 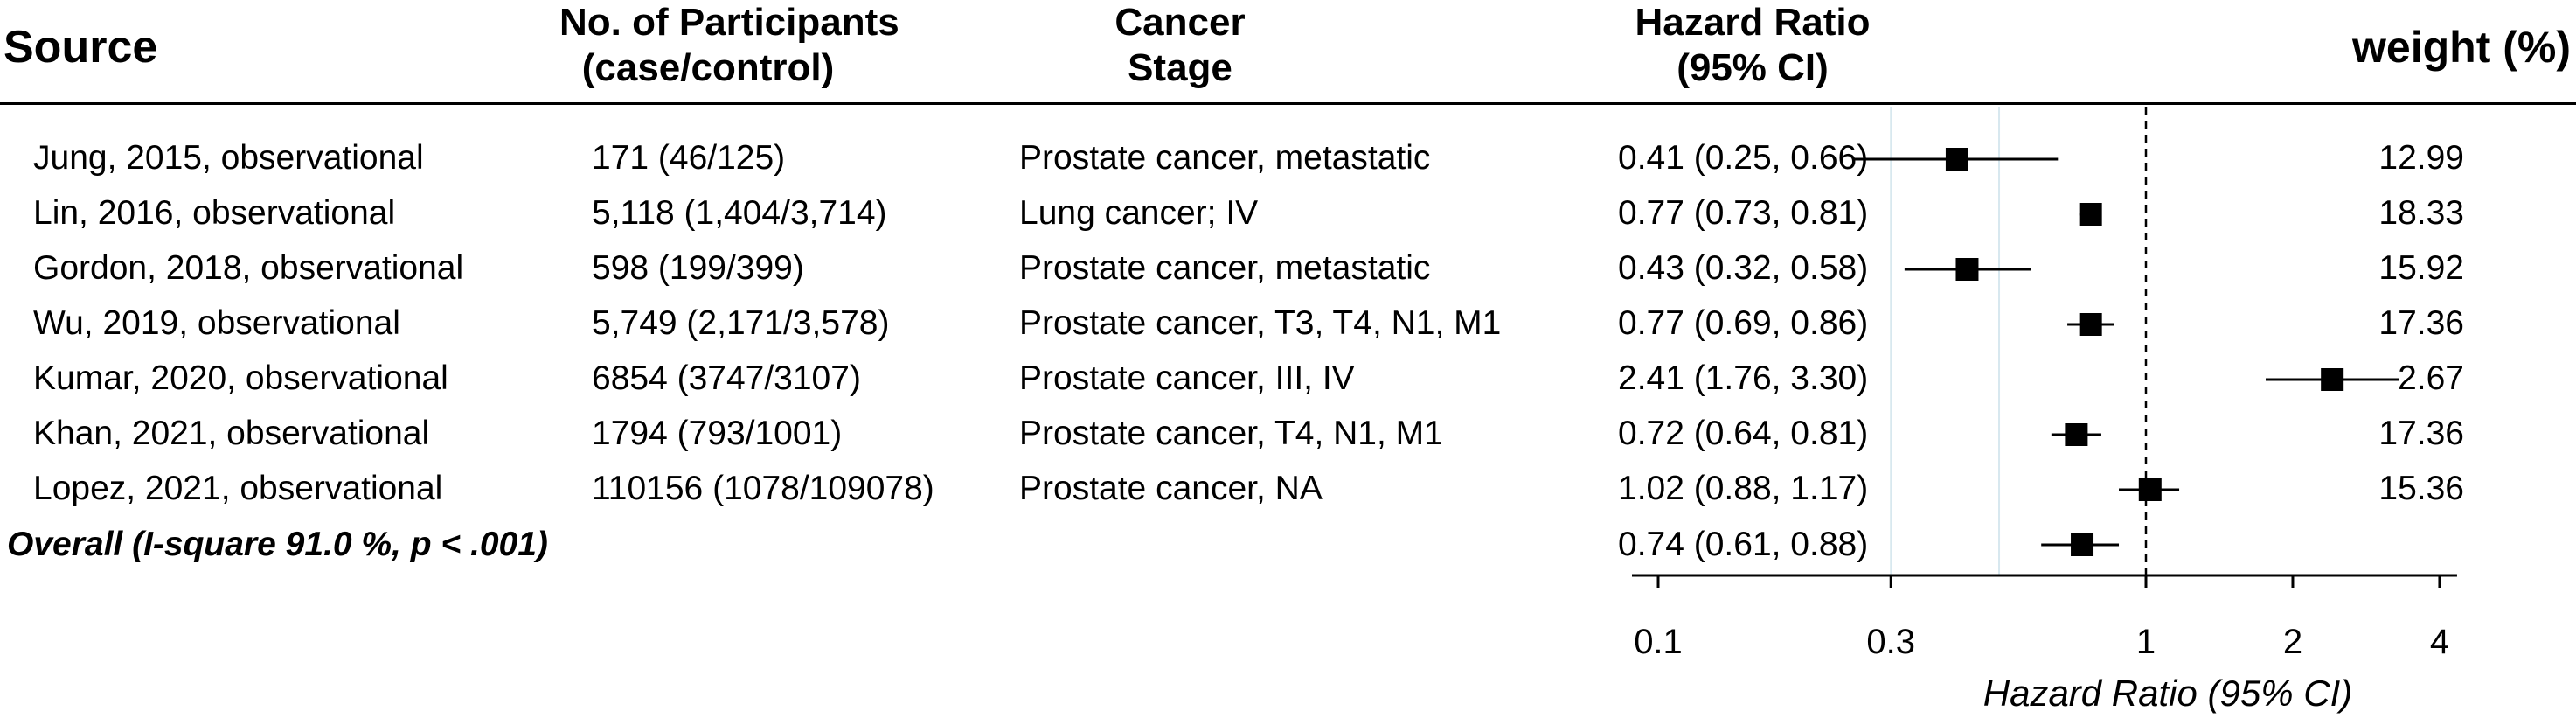 I want to click on header-stage-line1: Cancer, so click(x=1180, y=22).